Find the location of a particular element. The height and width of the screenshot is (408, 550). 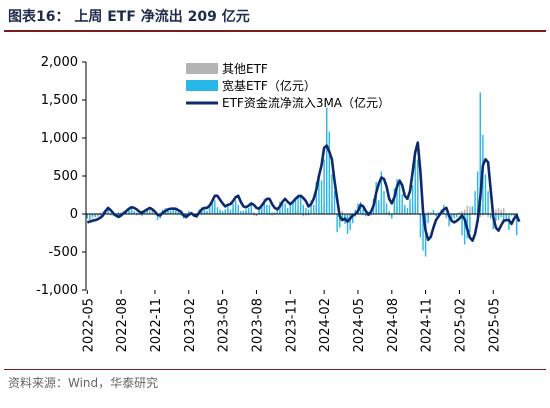

legend-label-broad: 宽基ETF（亿元） is located at coordinates (269, 85).